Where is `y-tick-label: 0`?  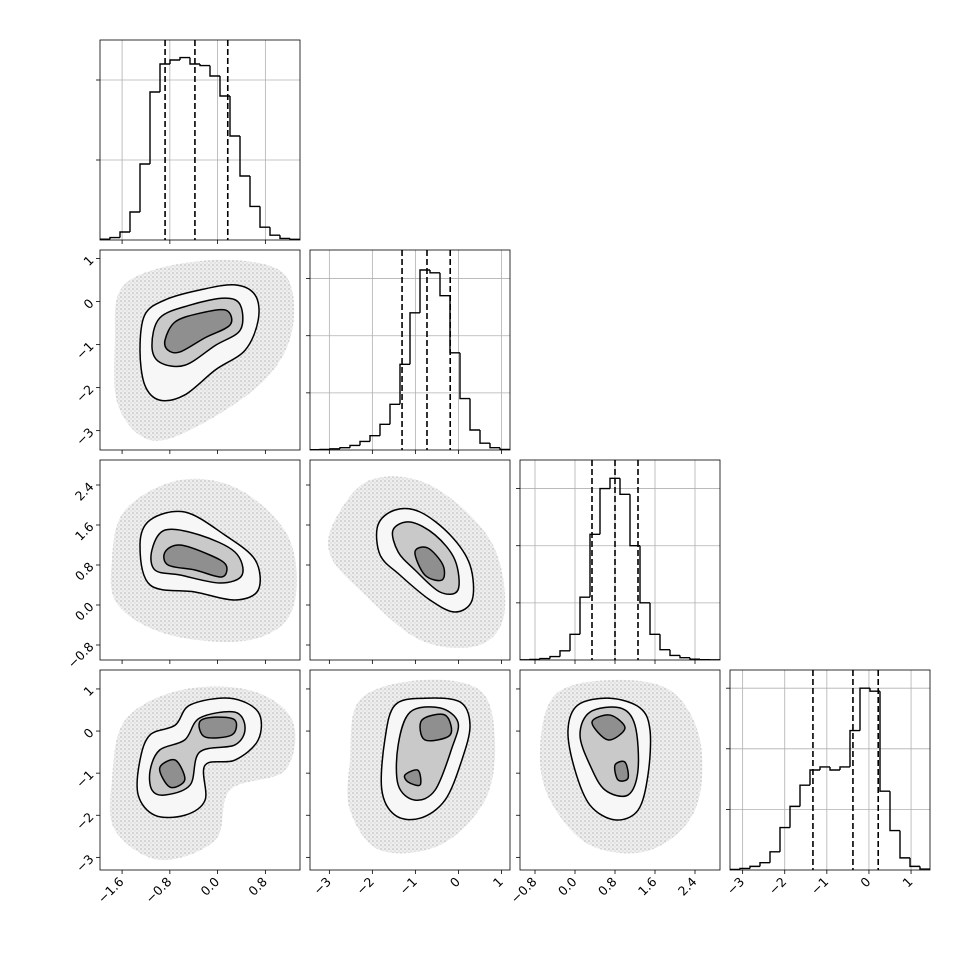 y-tick-label: 0 is located at coordinates (88, 304).